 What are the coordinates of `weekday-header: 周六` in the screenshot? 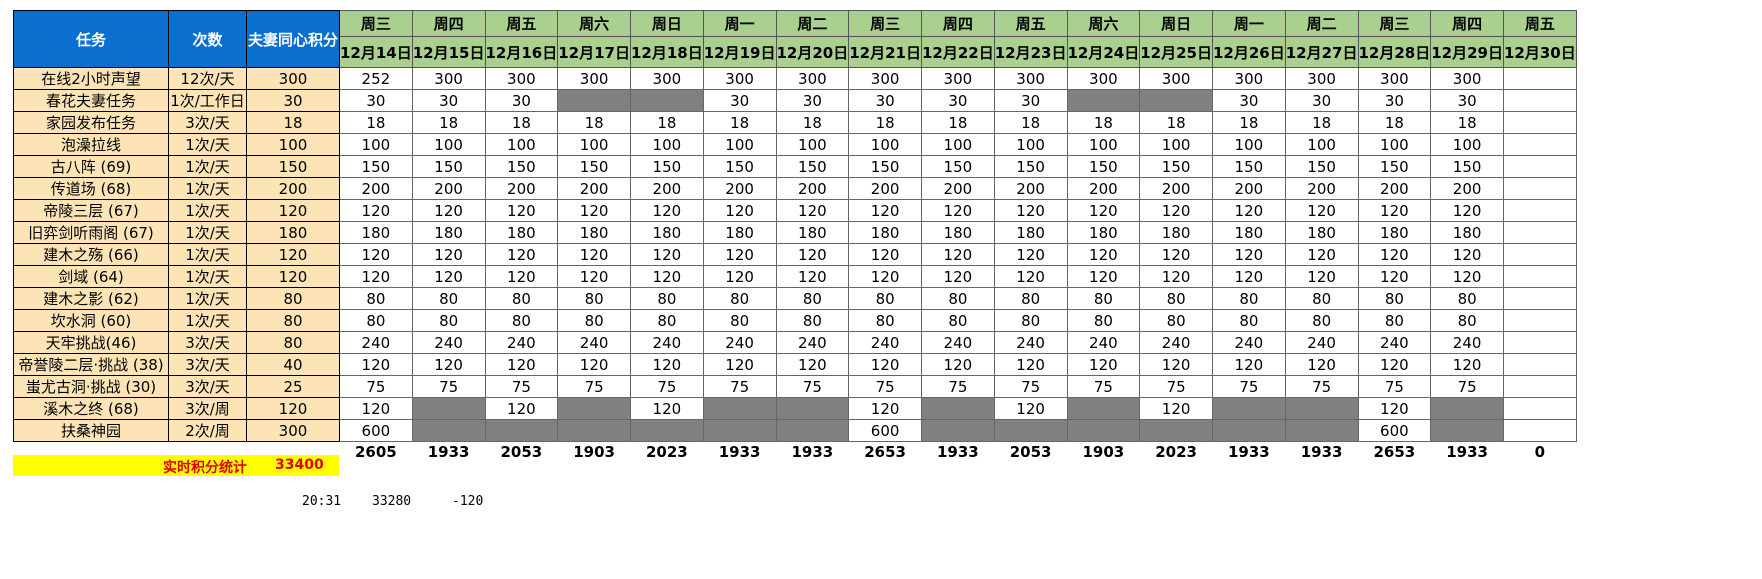 It's located at (1103, 23).